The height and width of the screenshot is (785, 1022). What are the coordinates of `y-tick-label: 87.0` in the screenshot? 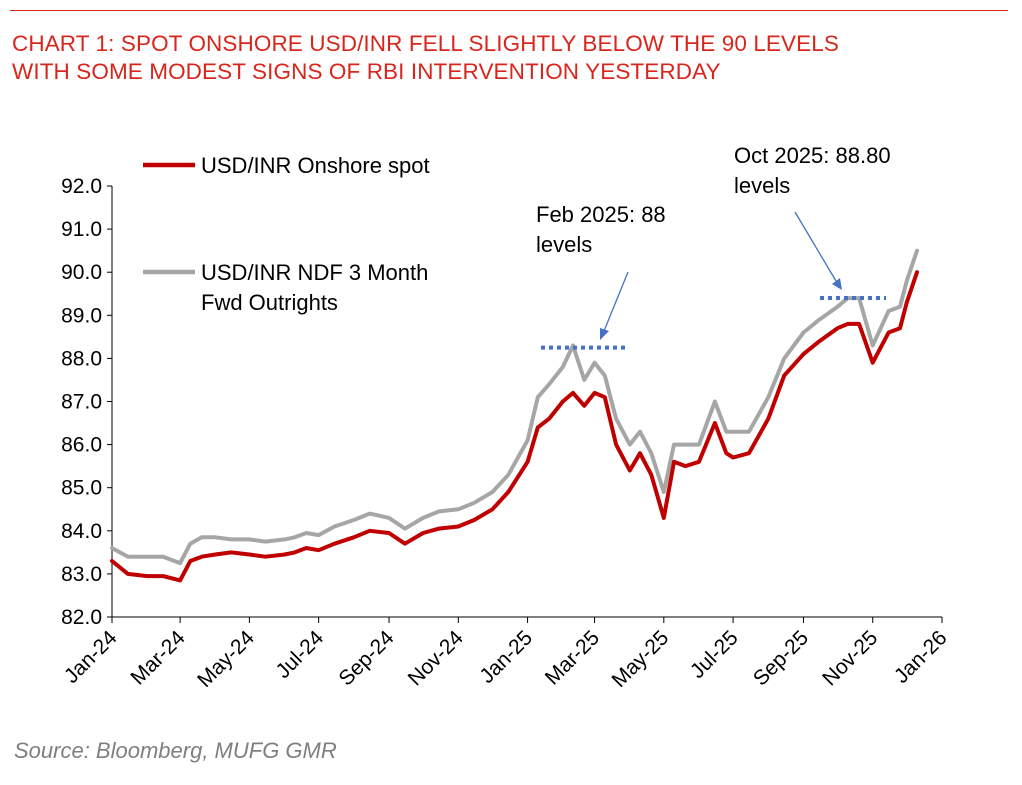 It's located at (81, 402).